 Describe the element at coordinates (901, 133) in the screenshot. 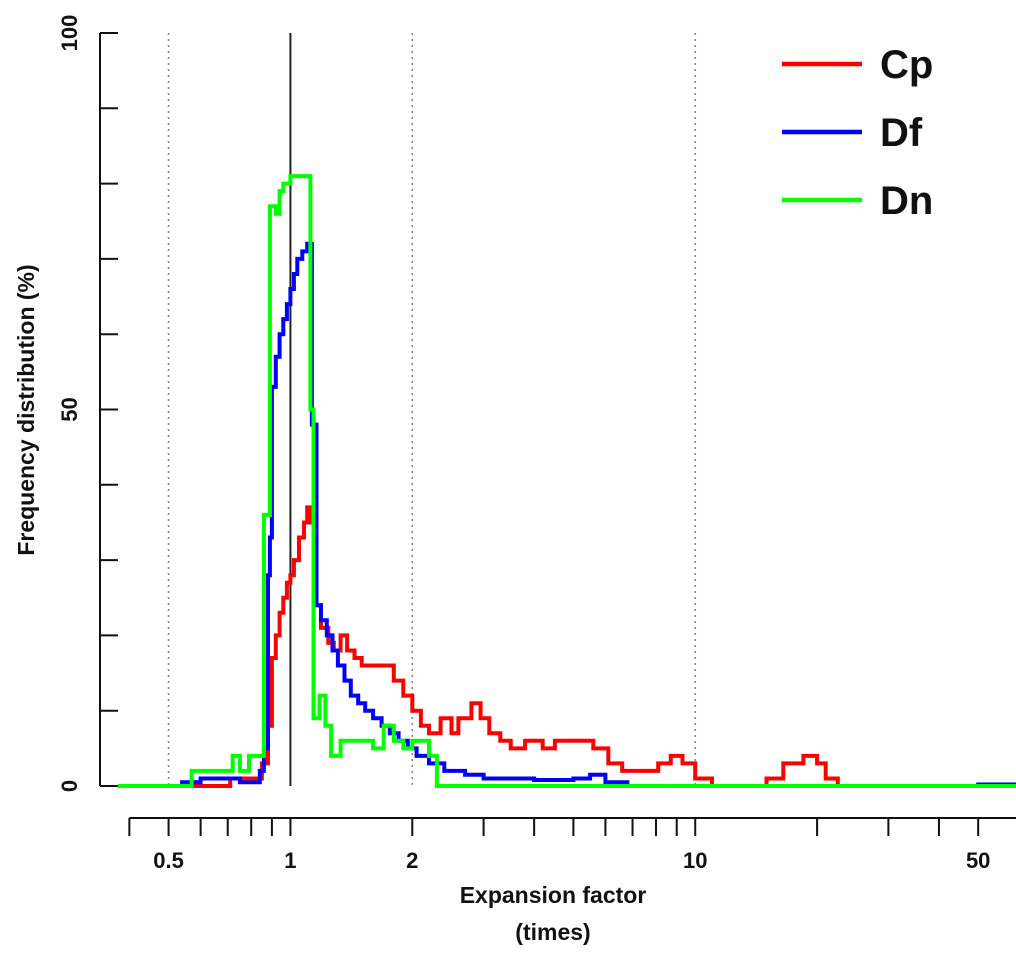

I see `legend-label-df: Df` at that location.